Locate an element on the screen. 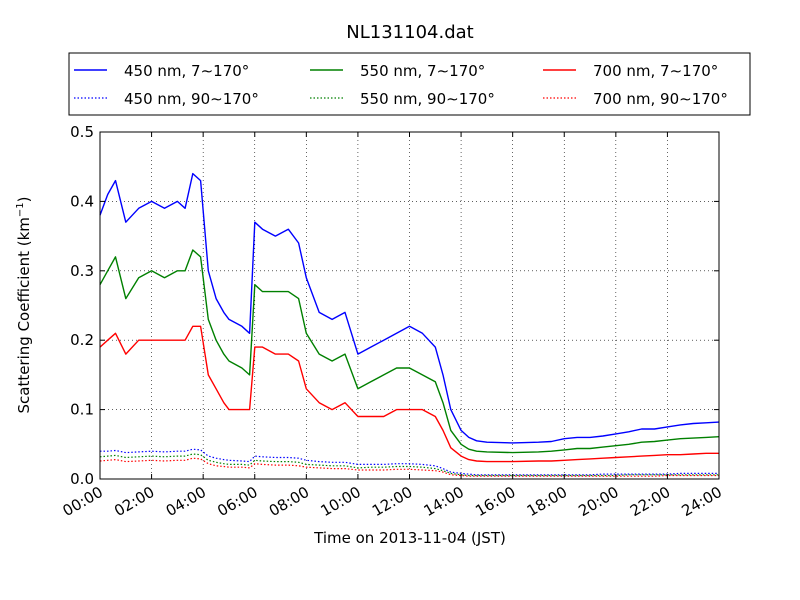 Image resolution: width=800 pixels, height=600 pixels. x-tick-label: 08:00 is located at coordinates (289, 501).